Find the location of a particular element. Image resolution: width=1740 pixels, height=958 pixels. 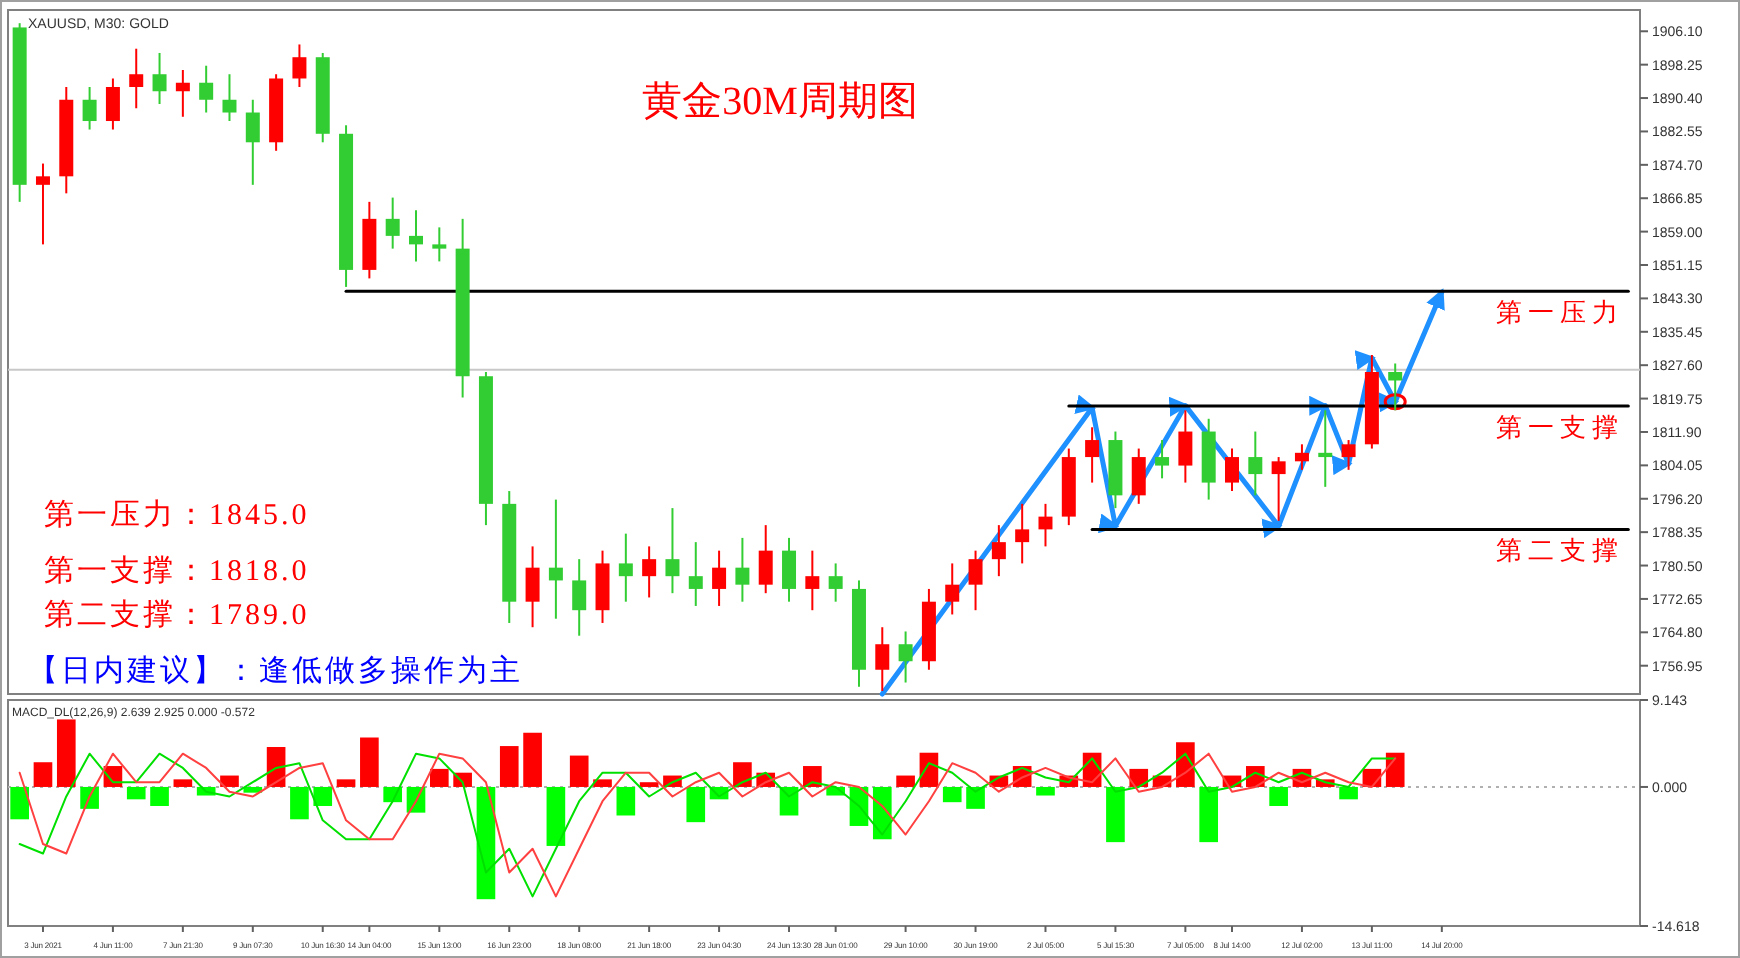

annotation: 第一支撑：1818.0 is located at coordinates (177, 571).